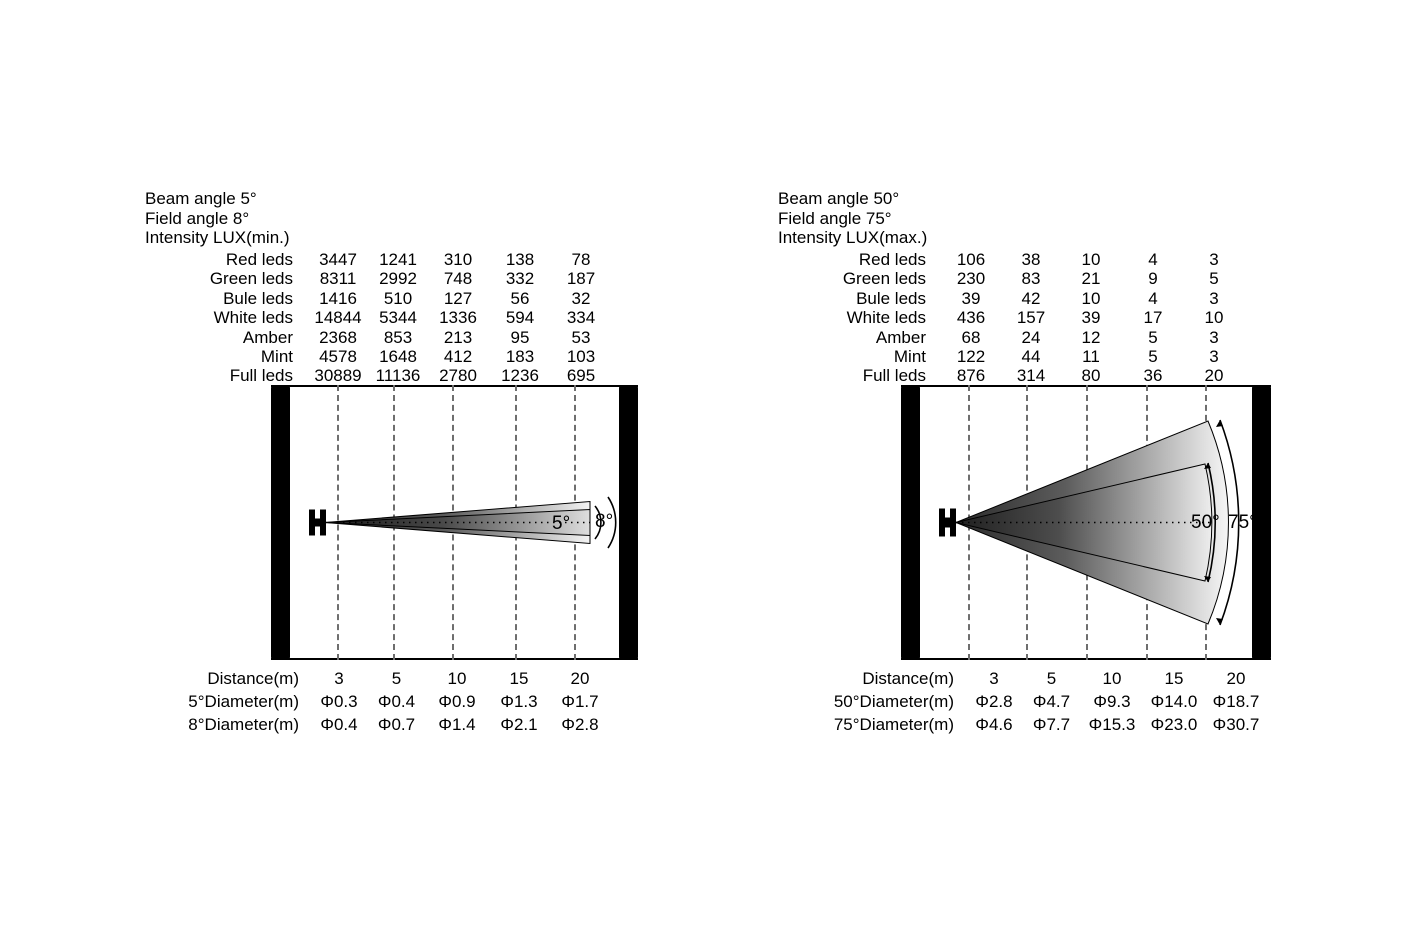  I want to click on cell: 3447, so click(338, 259).